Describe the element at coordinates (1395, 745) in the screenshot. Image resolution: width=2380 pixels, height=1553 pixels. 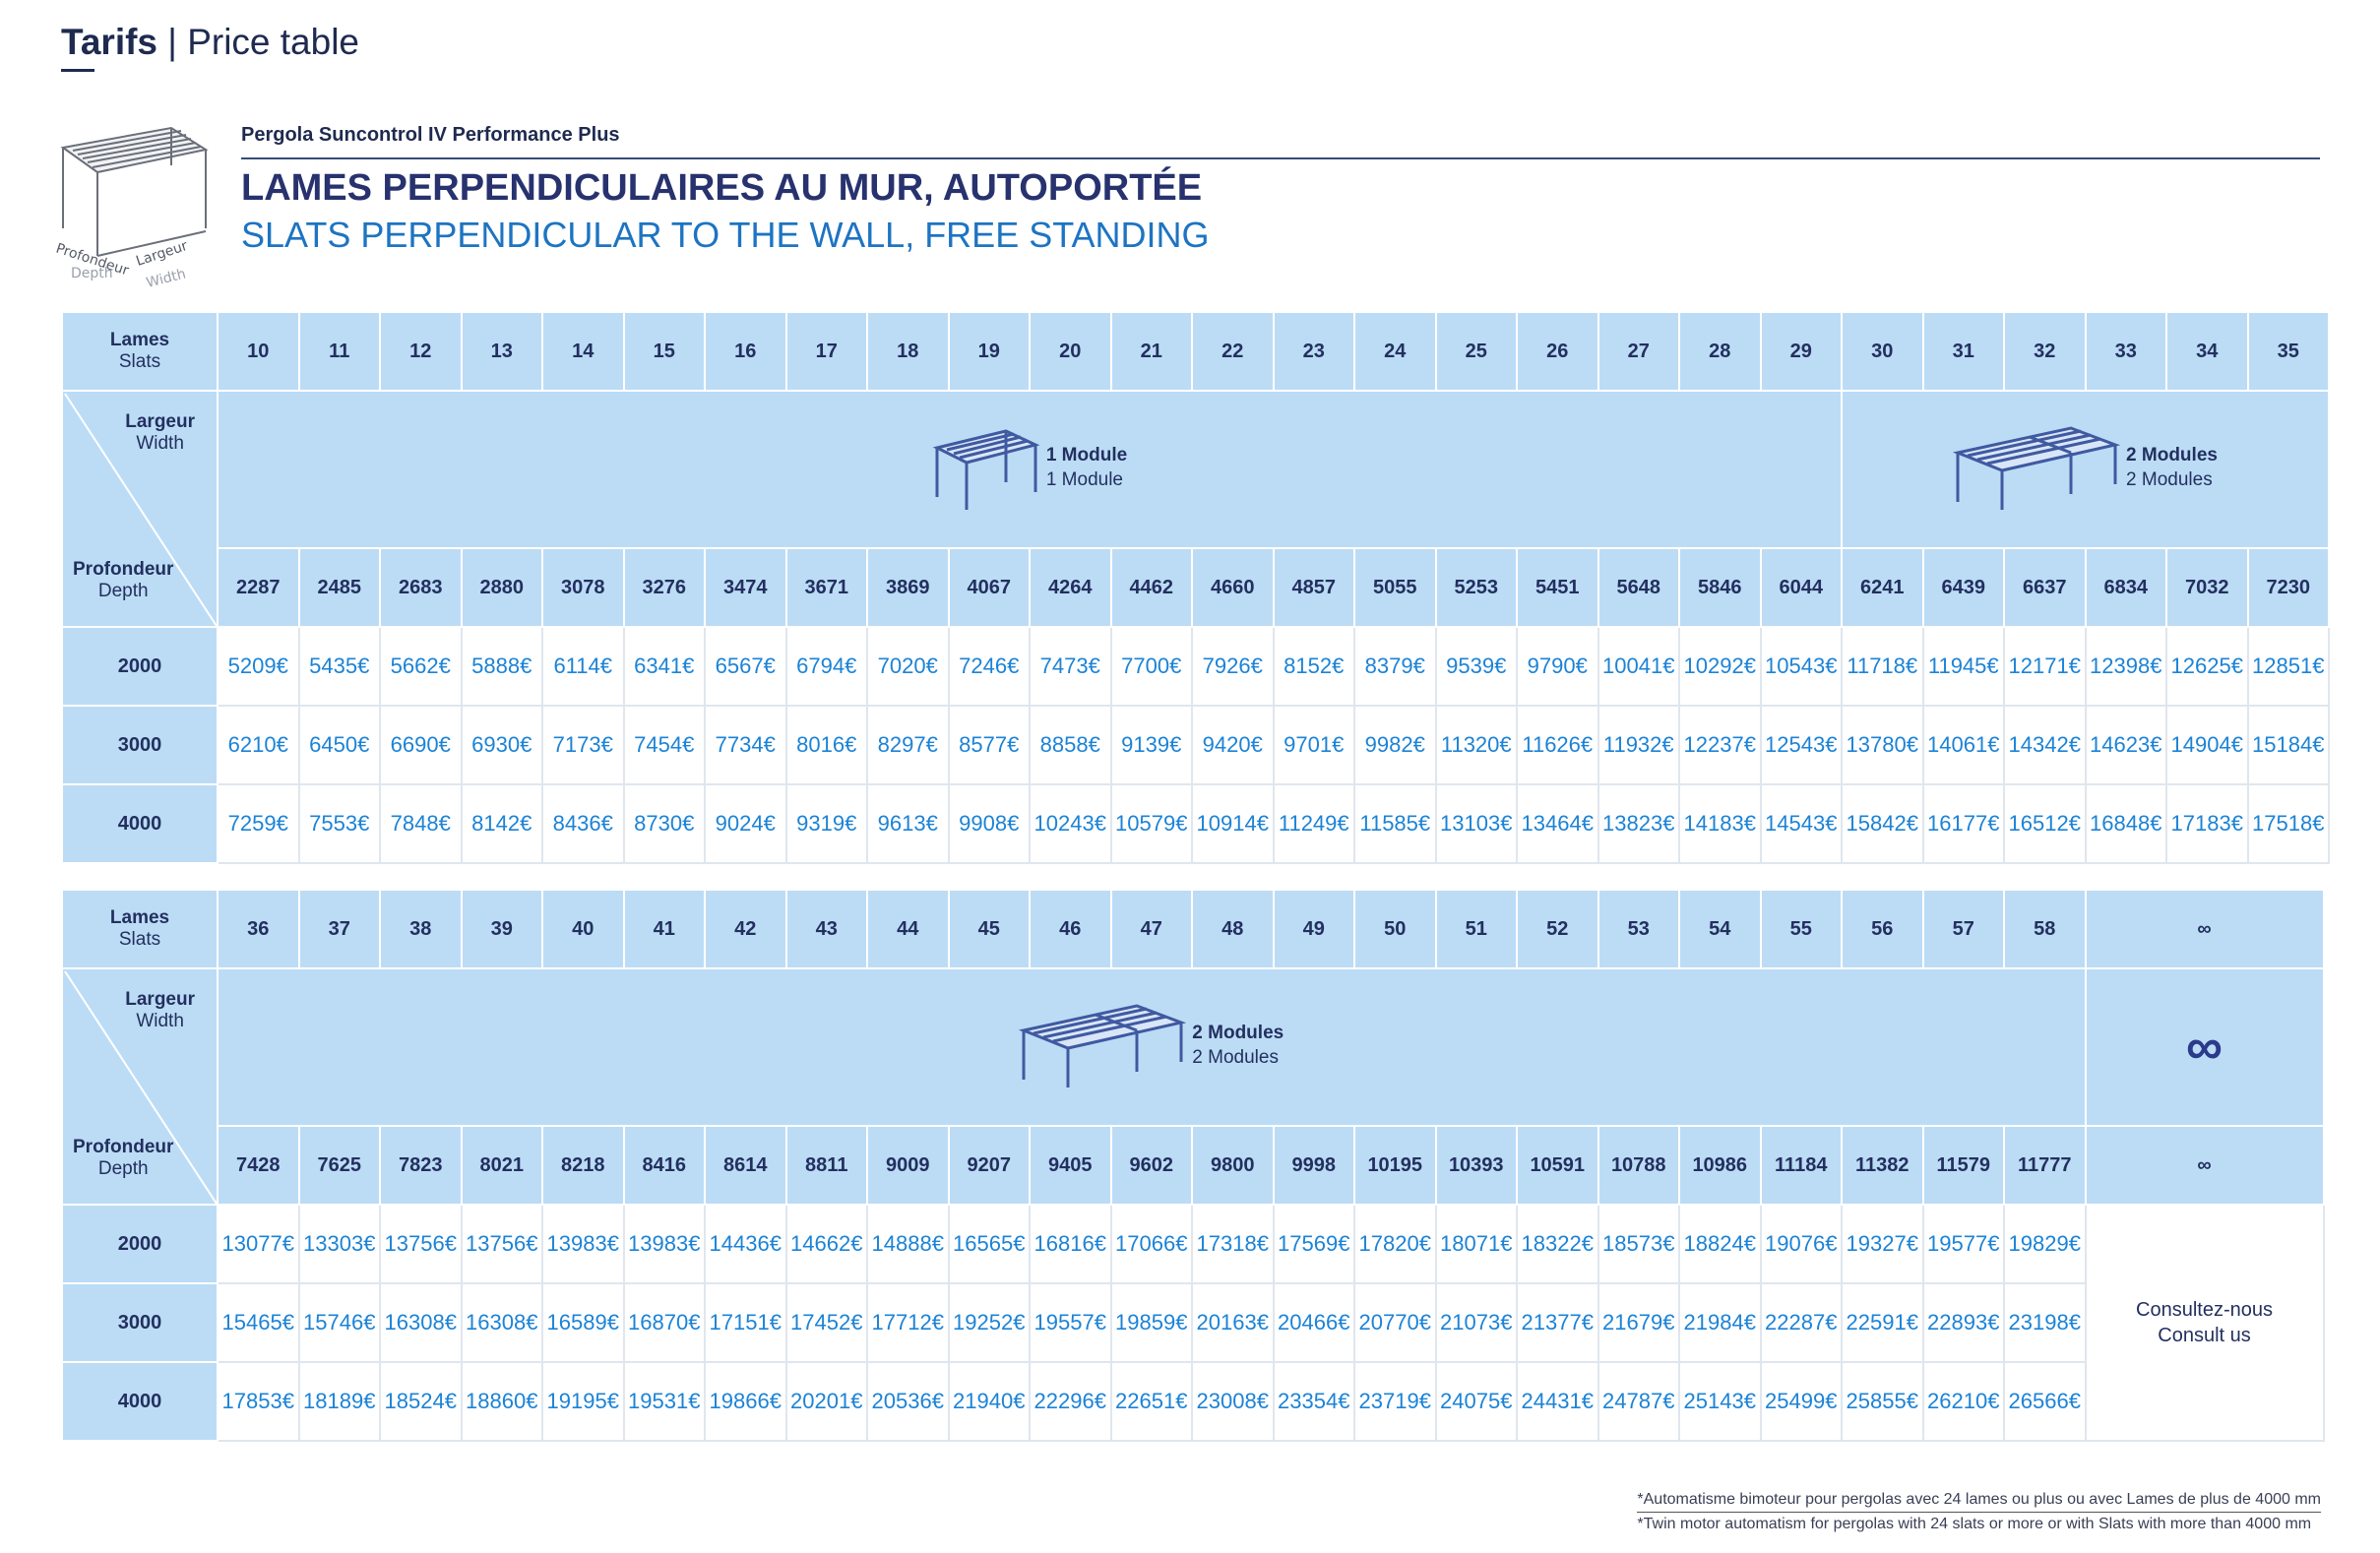
I see `price-cell: 9982€` at that location.